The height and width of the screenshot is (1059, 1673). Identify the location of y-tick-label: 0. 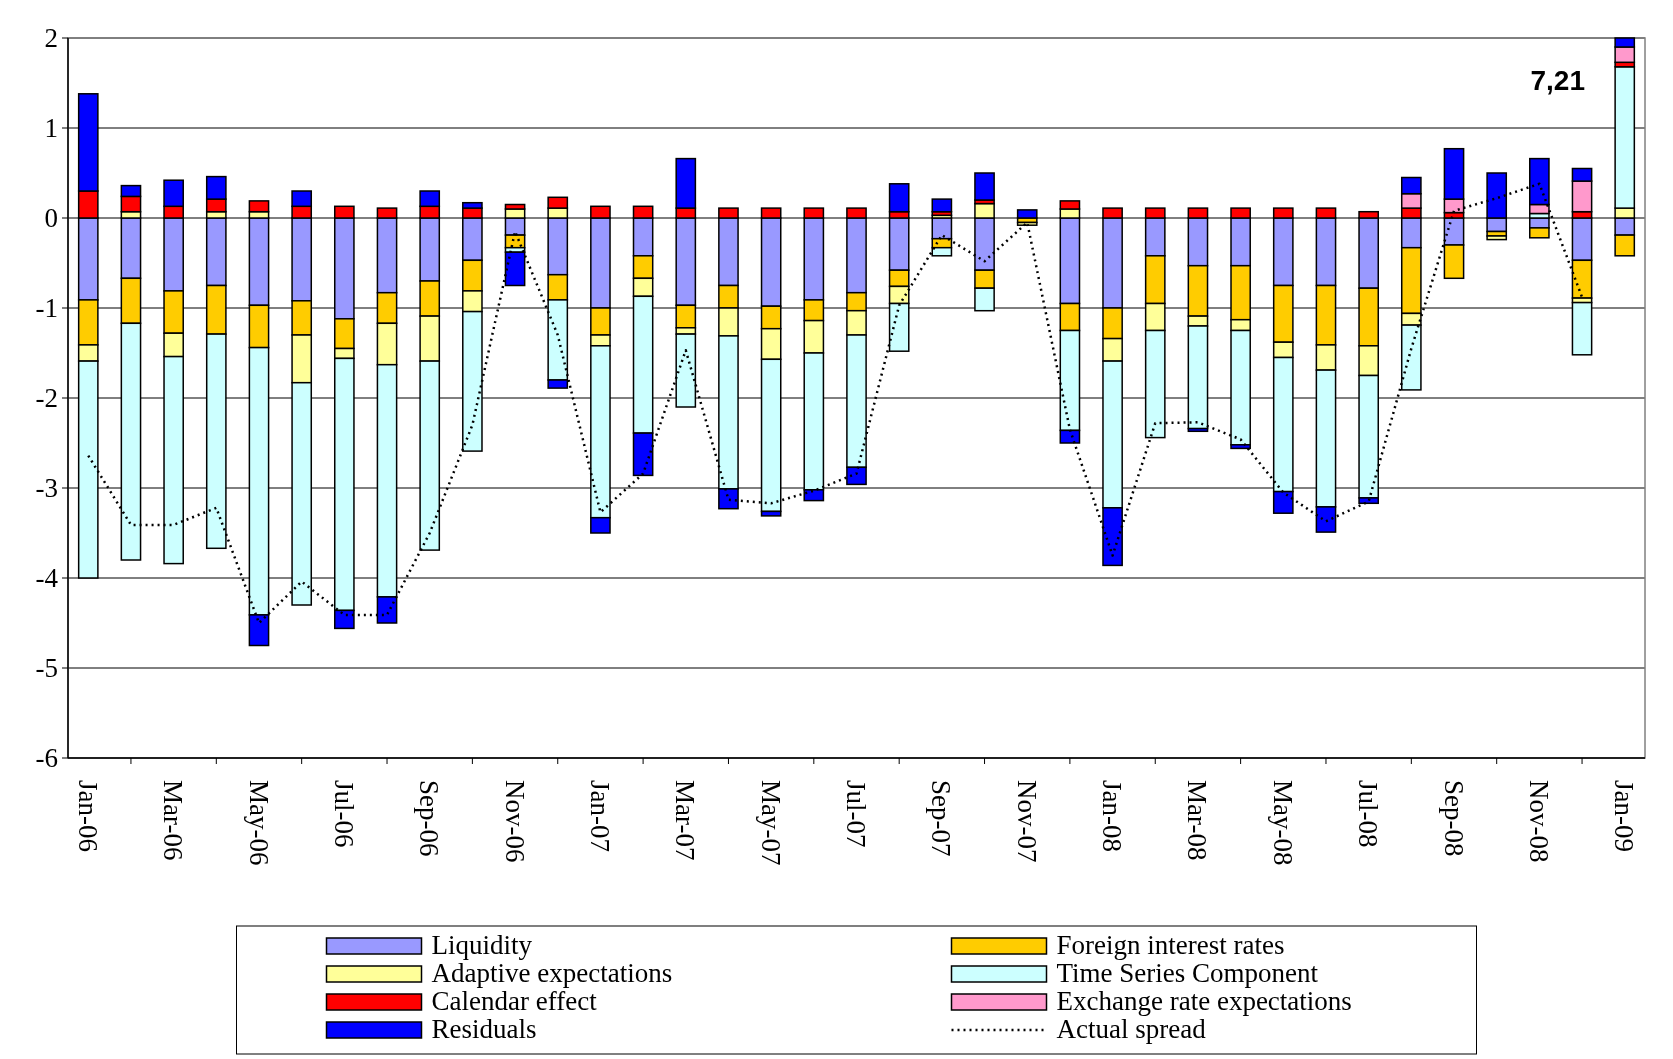
(51, 218).